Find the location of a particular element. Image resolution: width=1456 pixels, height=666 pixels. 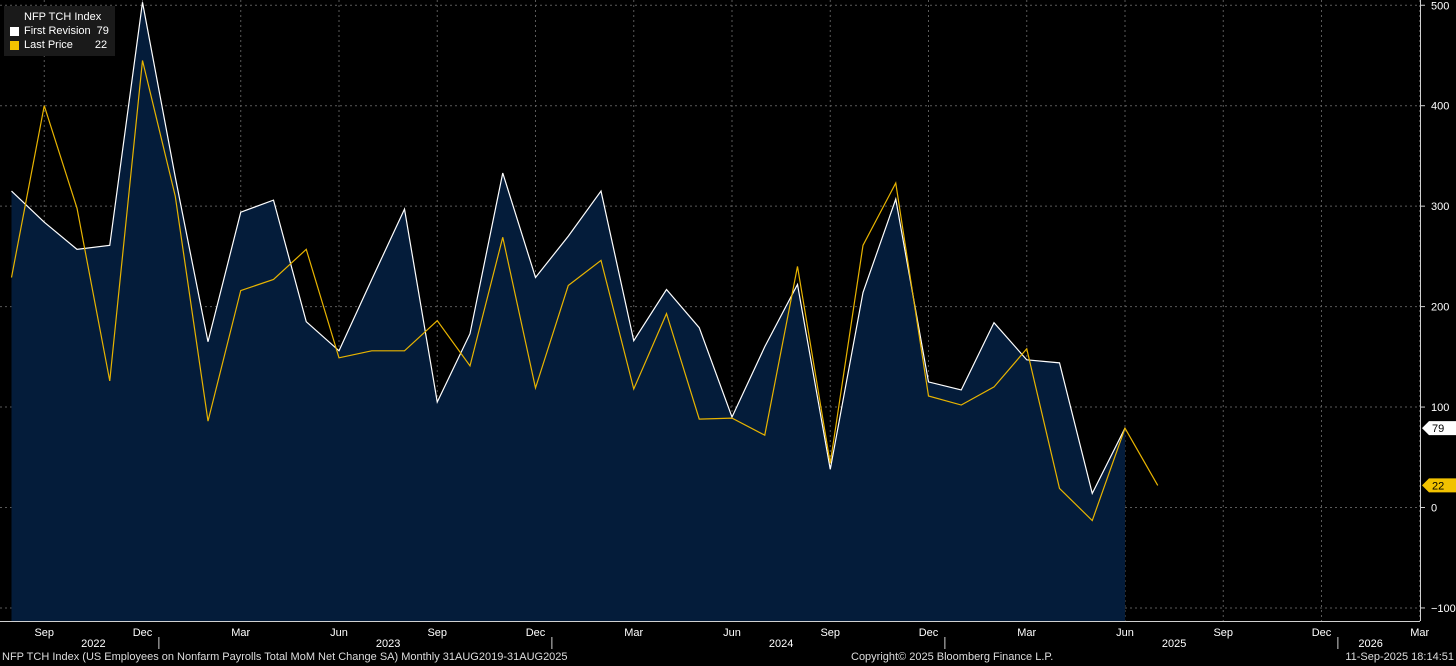

footer-timestamp: 11-Sep-2025 18:14:51 is located at coordinates (1399, 657).